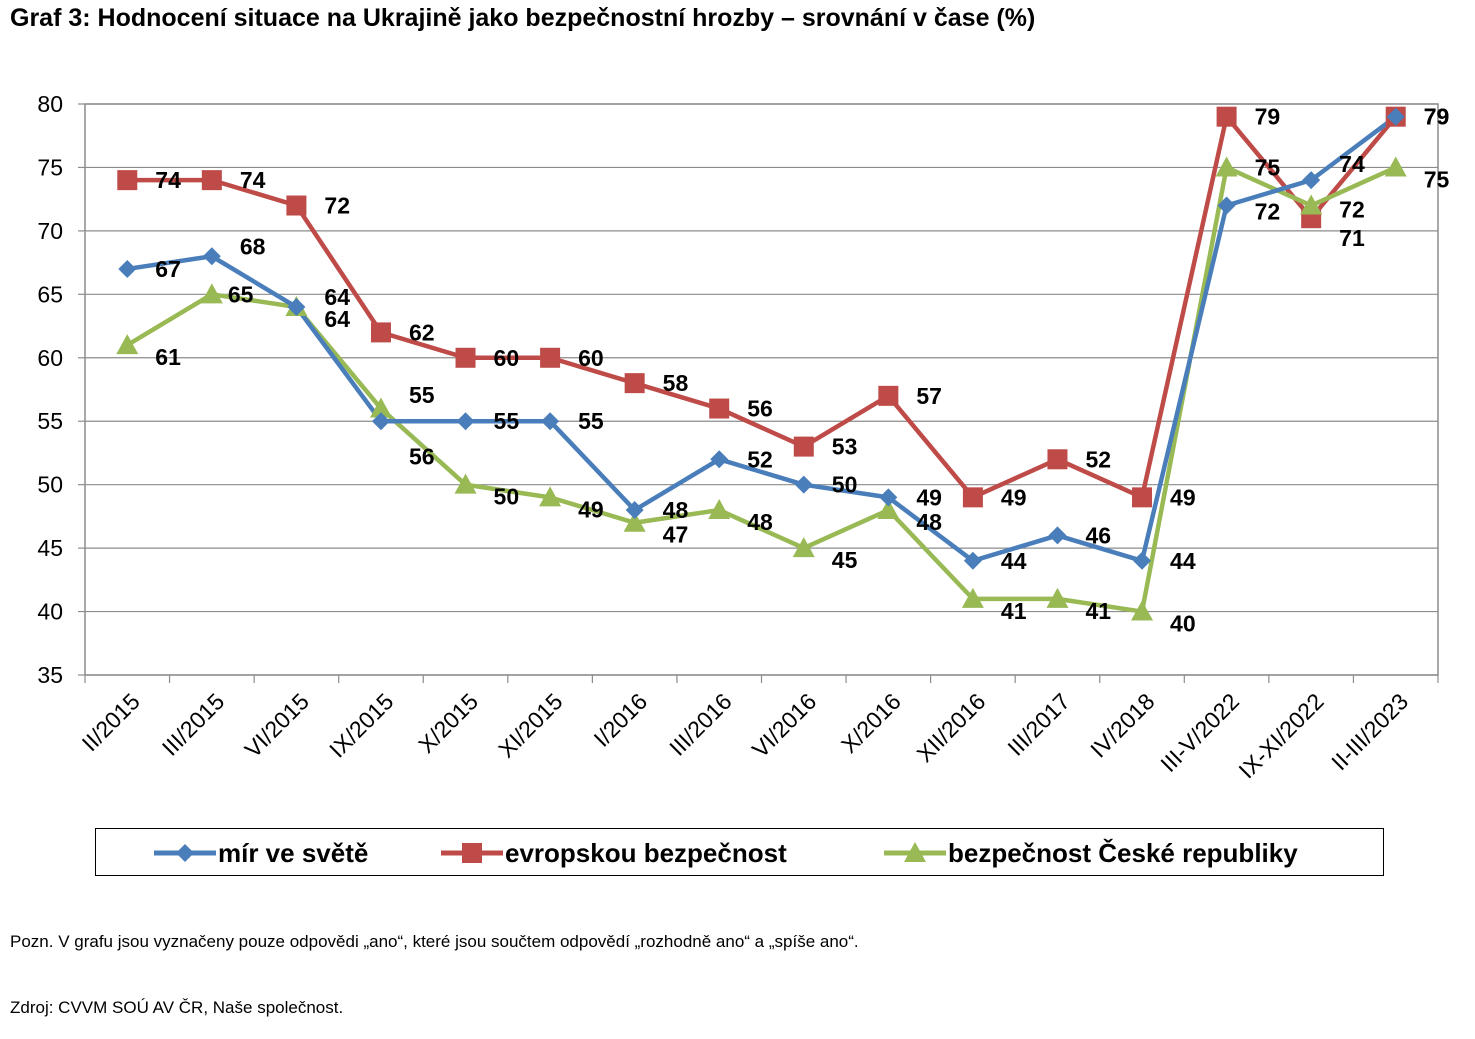  Describe the element at coordinates (1280, 735) in the screenshot. I see `x-tick-label: IX-XI/2022` at that location.